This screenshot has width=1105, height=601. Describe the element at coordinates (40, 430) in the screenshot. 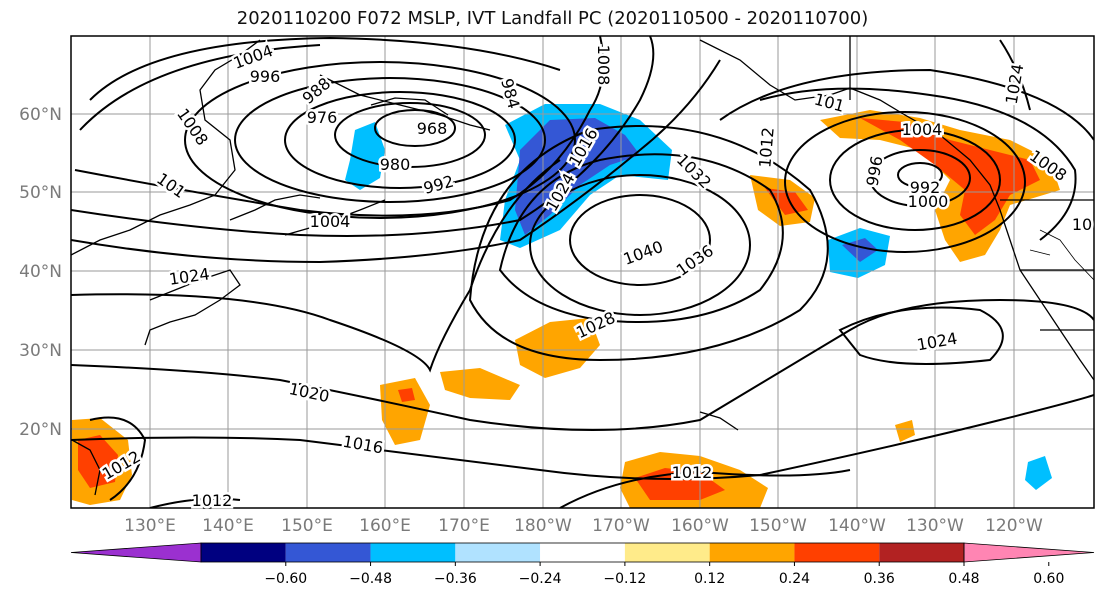

I see `lat-label: 20°N` at that location.